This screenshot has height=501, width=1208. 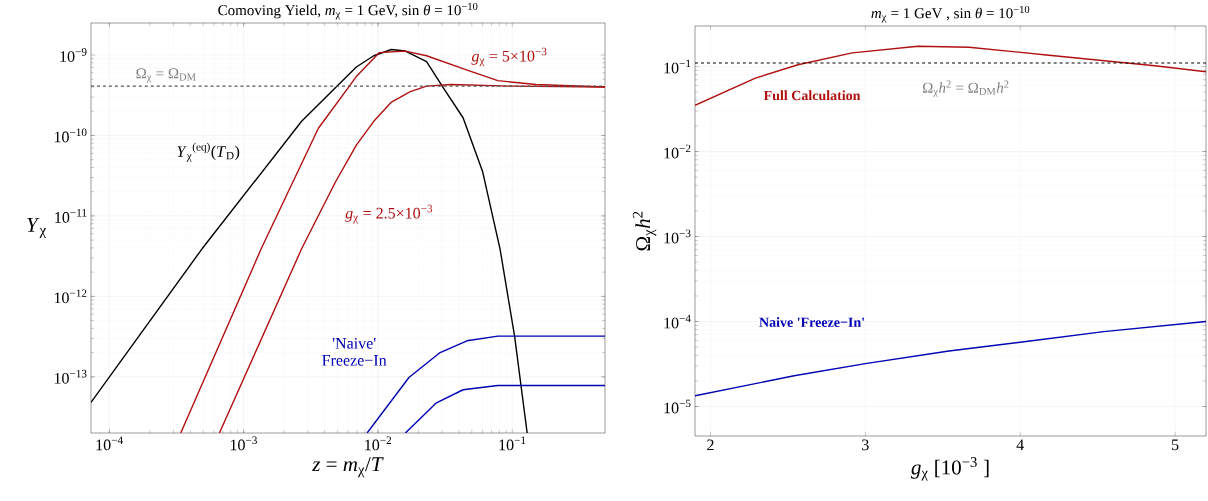 I want to click on chart-title: m$_{χ}$ = 1 GeV , sin θ = 10$^{−10}$, so click(x=950, y=14).